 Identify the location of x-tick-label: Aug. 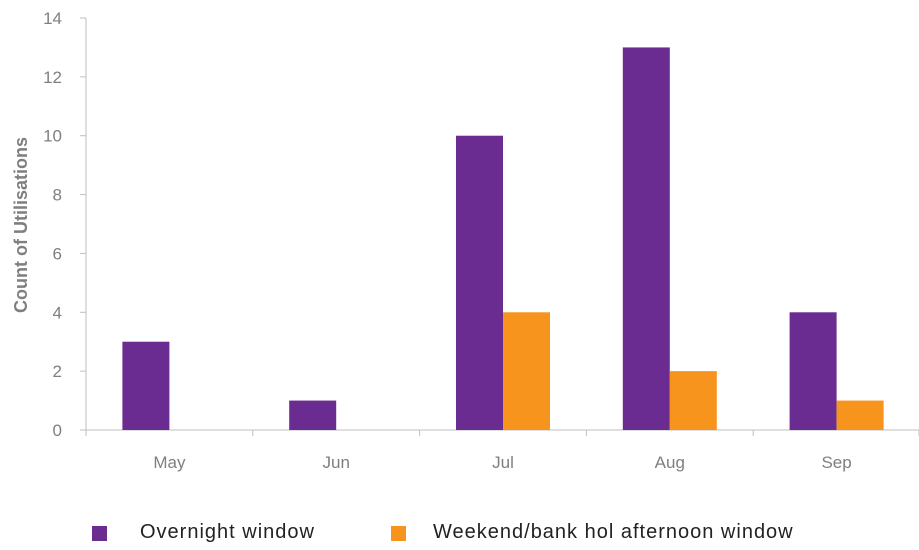
(670, 462).